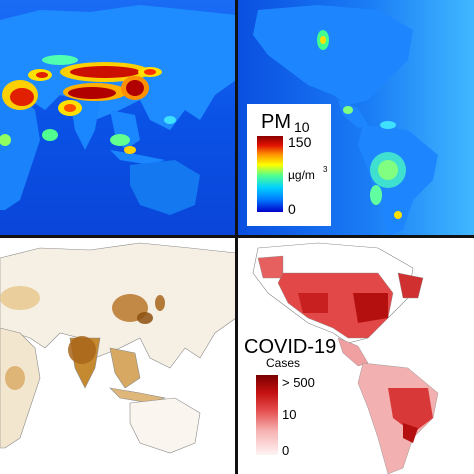 The image size is (474, 474). What do you see at coordinates (82, 338) in the screenshot?
I see `population-density-areas` at bounding box center [82, 338].